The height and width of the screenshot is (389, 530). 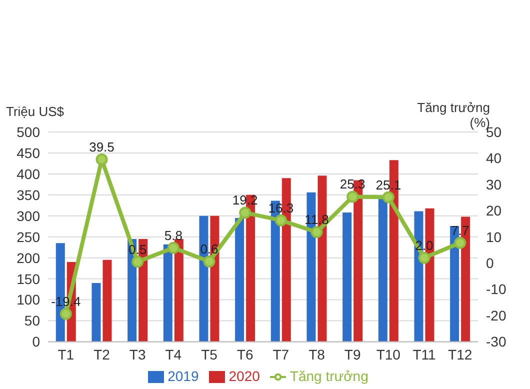 I want to click on y-tick-label: 450, so click(x=28, y=152).